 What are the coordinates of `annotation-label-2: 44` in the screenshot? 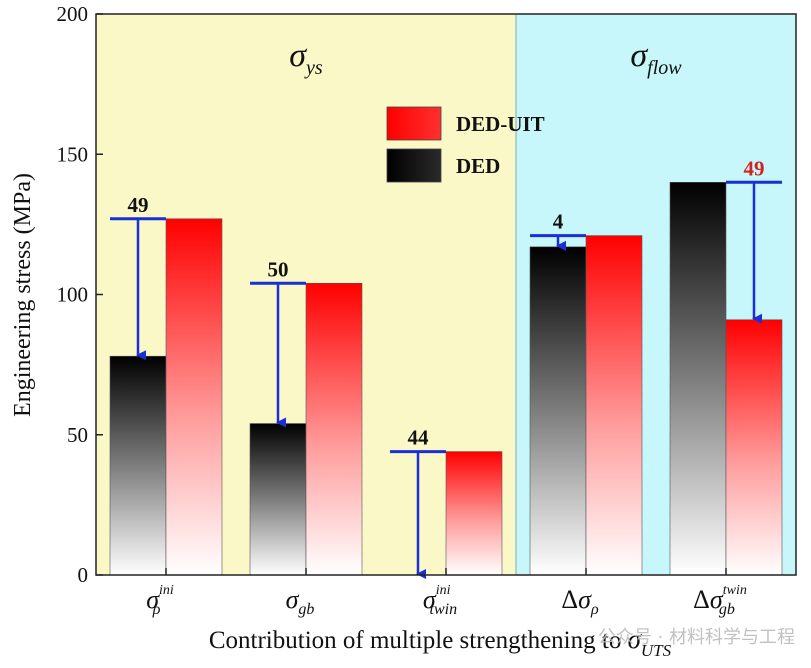 It's located at (419, 438).